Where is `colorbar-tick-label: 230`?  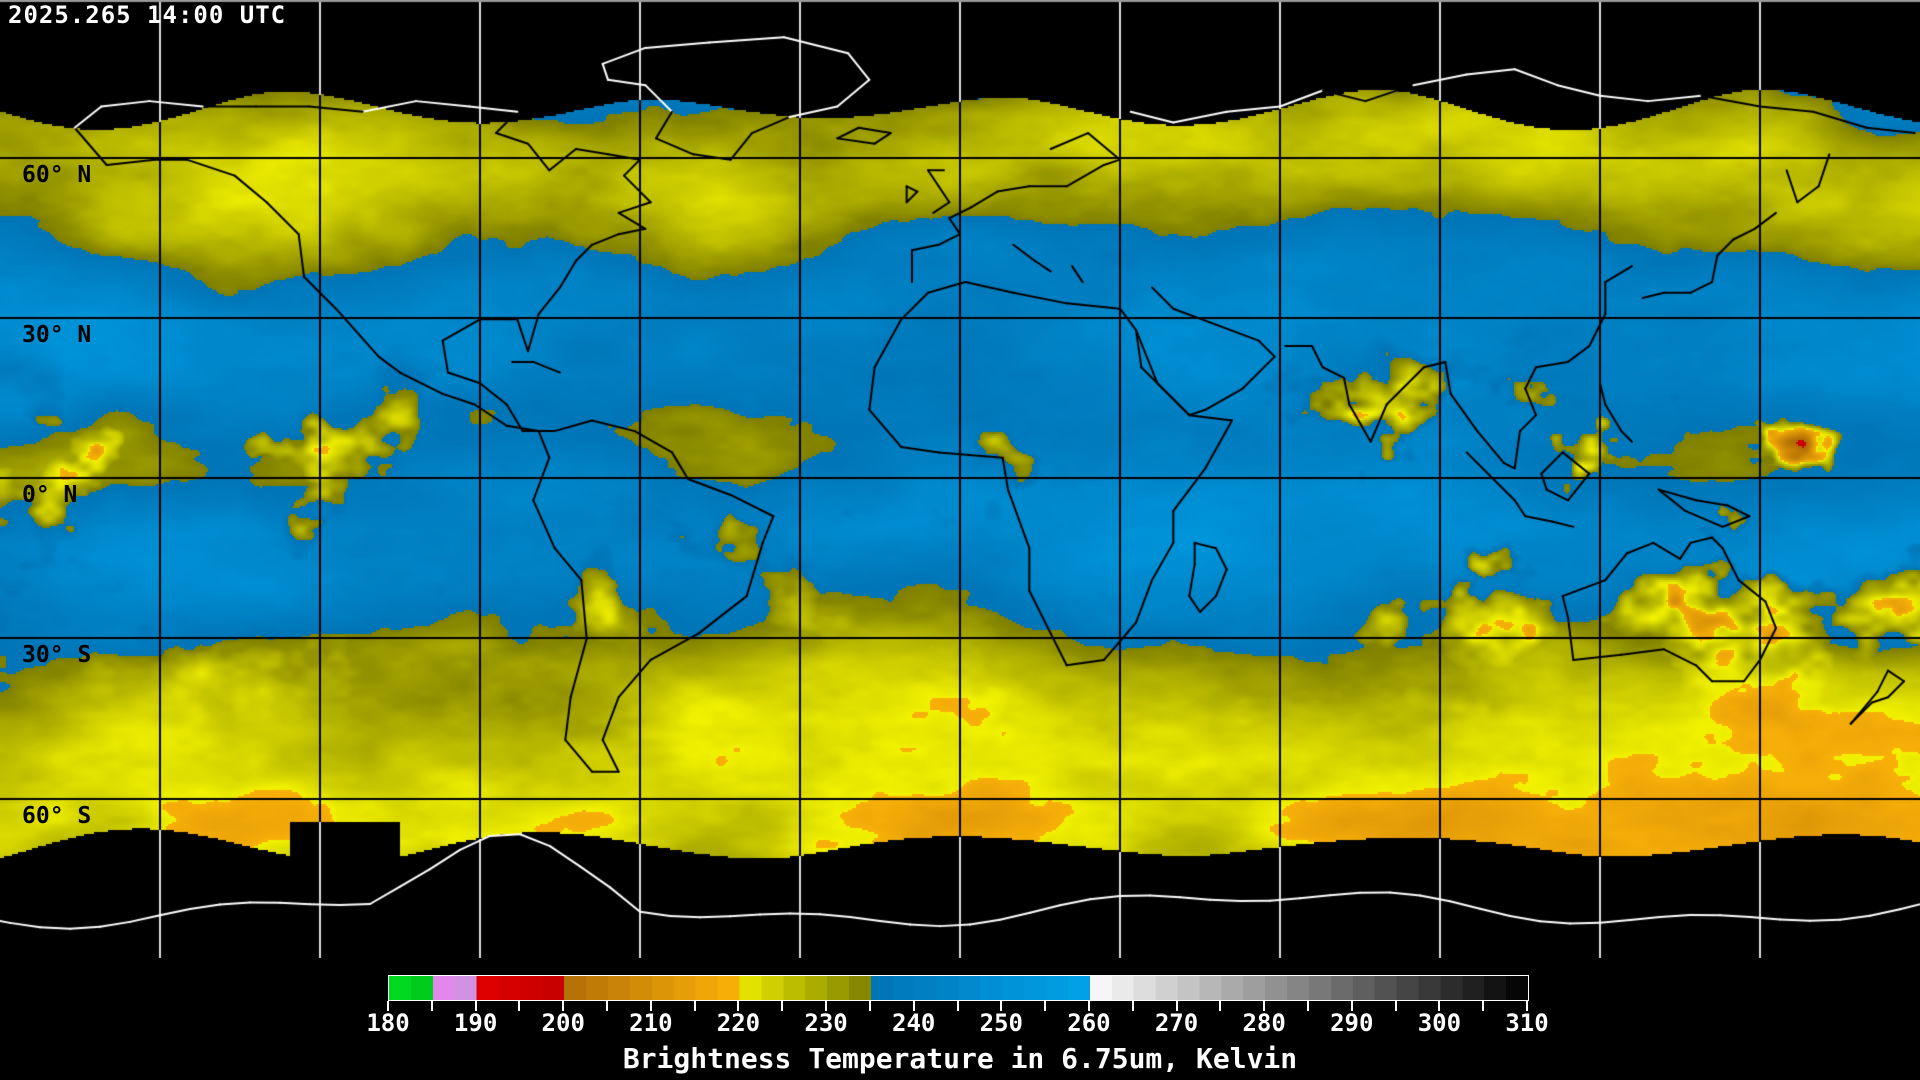
colorbar-tick-label: 230 is located at coordinates (826, 1023).